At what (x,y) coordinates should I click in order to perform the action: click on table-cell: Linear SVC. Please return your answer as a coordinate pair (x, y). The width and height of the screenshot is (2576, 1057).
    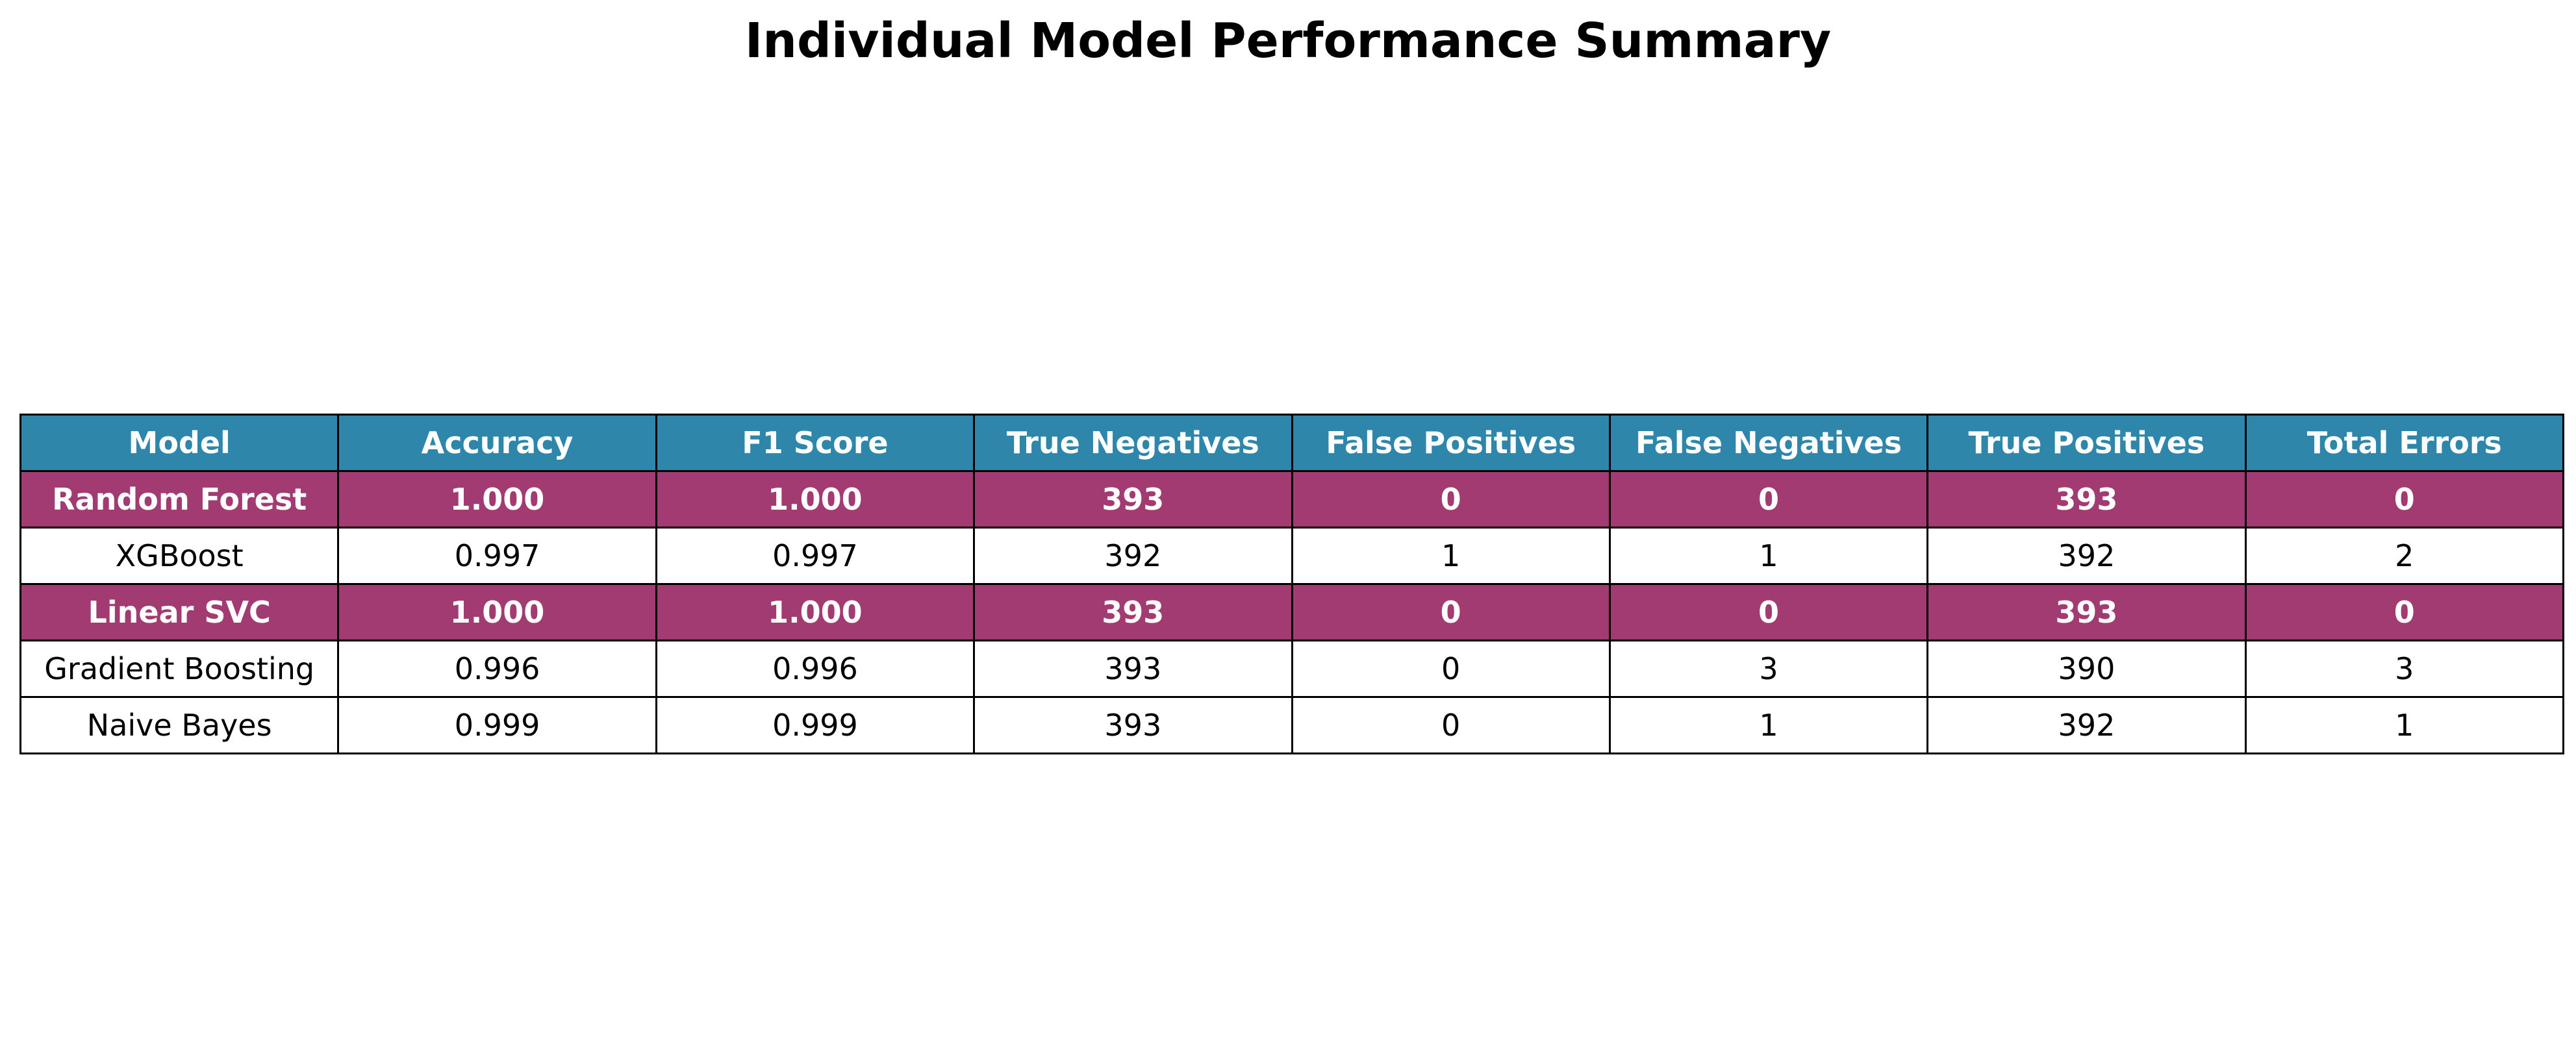
    Looking at the image, I should click on (179, 612).